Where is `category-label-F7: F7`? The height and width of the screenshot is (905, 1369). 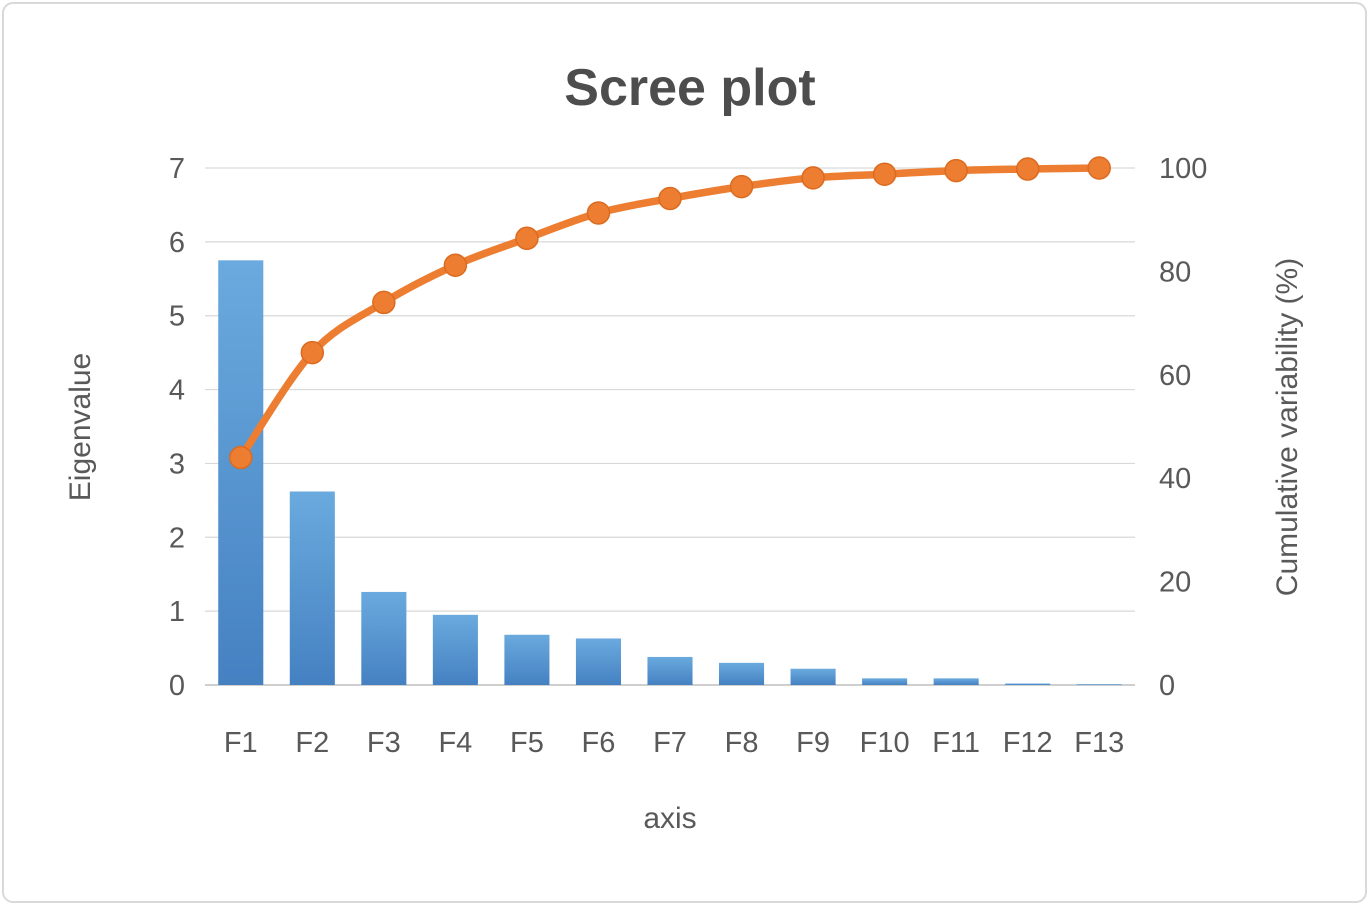
category-label-F7: F7 is located at coordinates (670, 743).